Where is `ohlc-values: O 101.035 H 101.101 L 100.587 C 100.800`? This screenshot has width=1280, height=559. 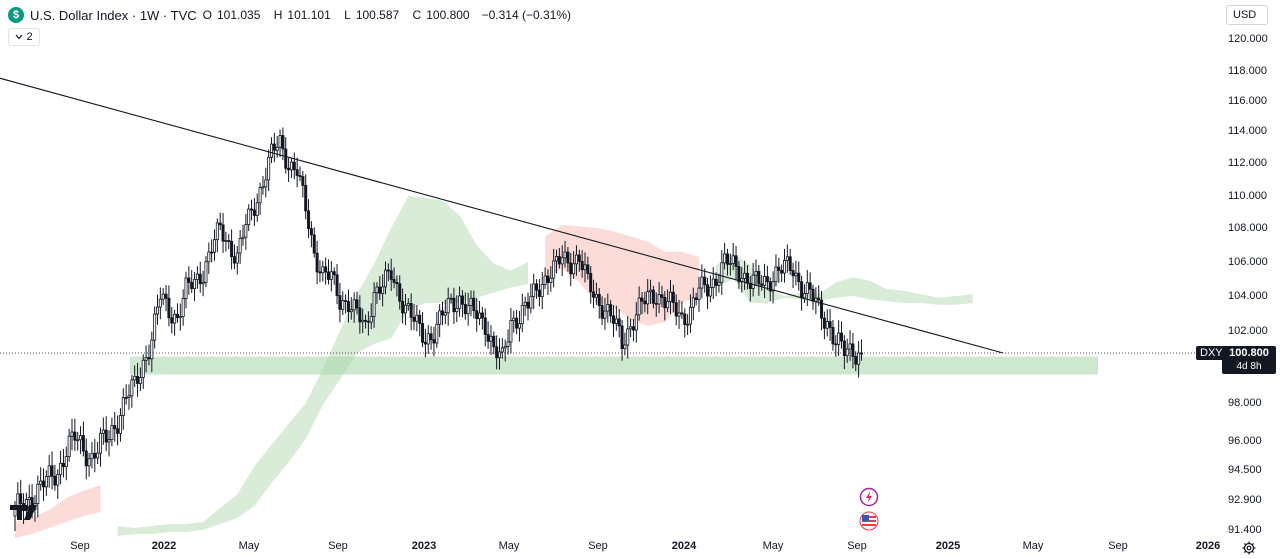
ohlc-values: O 101.035 H 101.101 L 100.587 C 100.800 is located at coordinates (341, 15).